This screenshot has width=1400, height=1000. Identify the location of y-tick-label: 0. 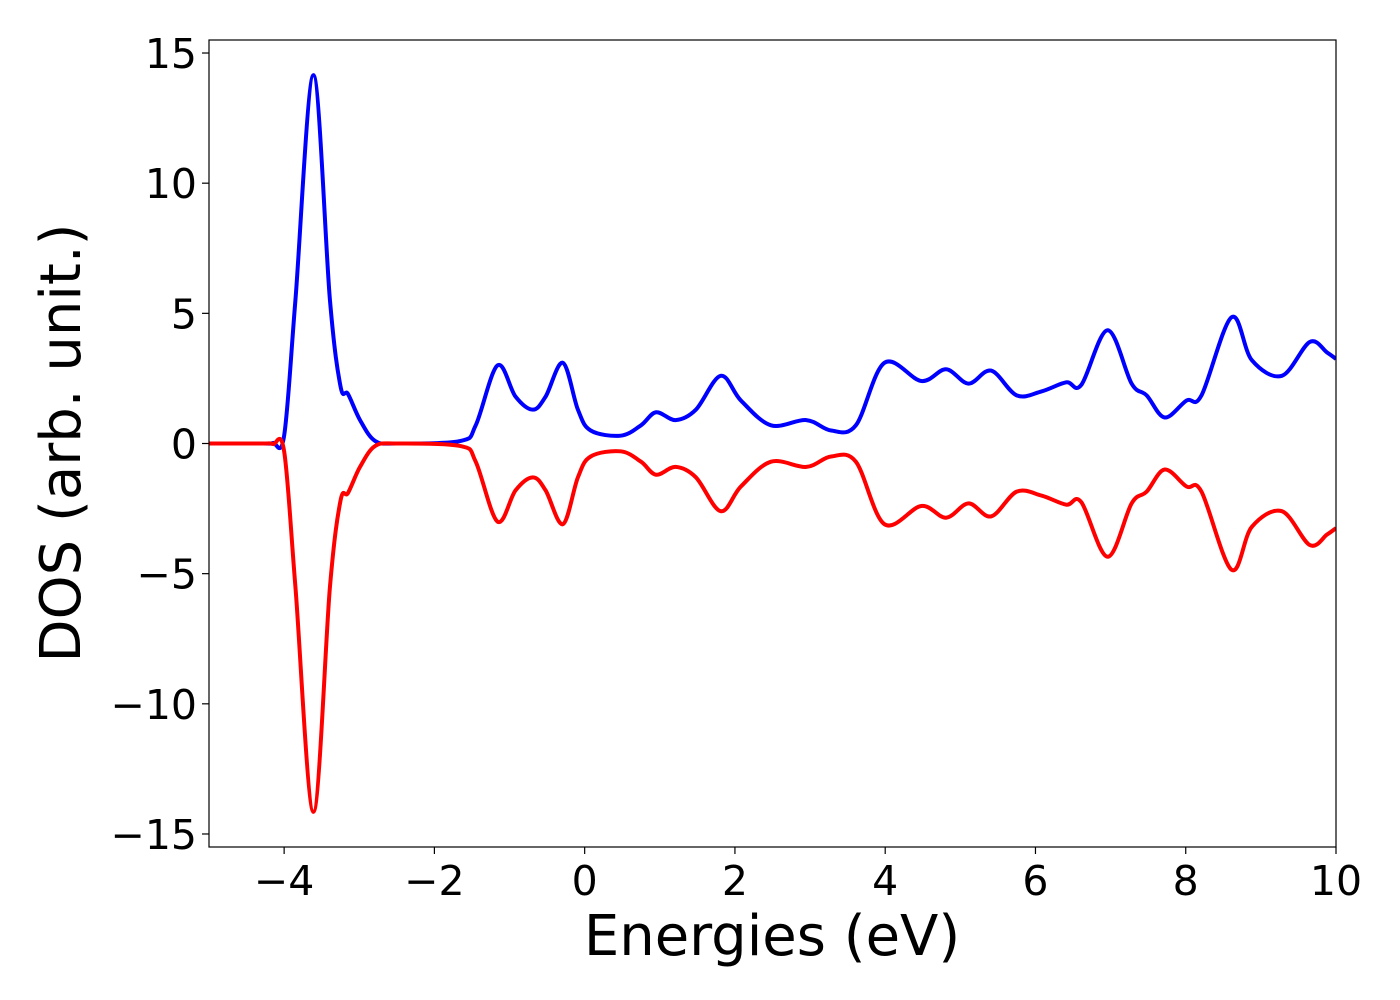
(184, 445).